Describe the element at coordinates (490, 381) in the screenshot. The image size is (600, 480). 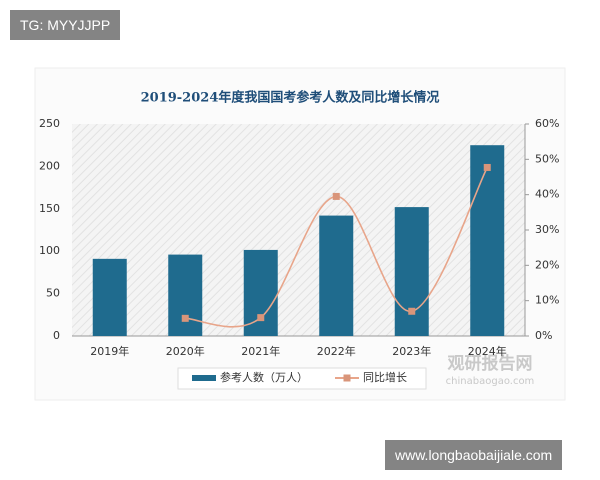
I see `watermark: chinabaogao.com` at that location.